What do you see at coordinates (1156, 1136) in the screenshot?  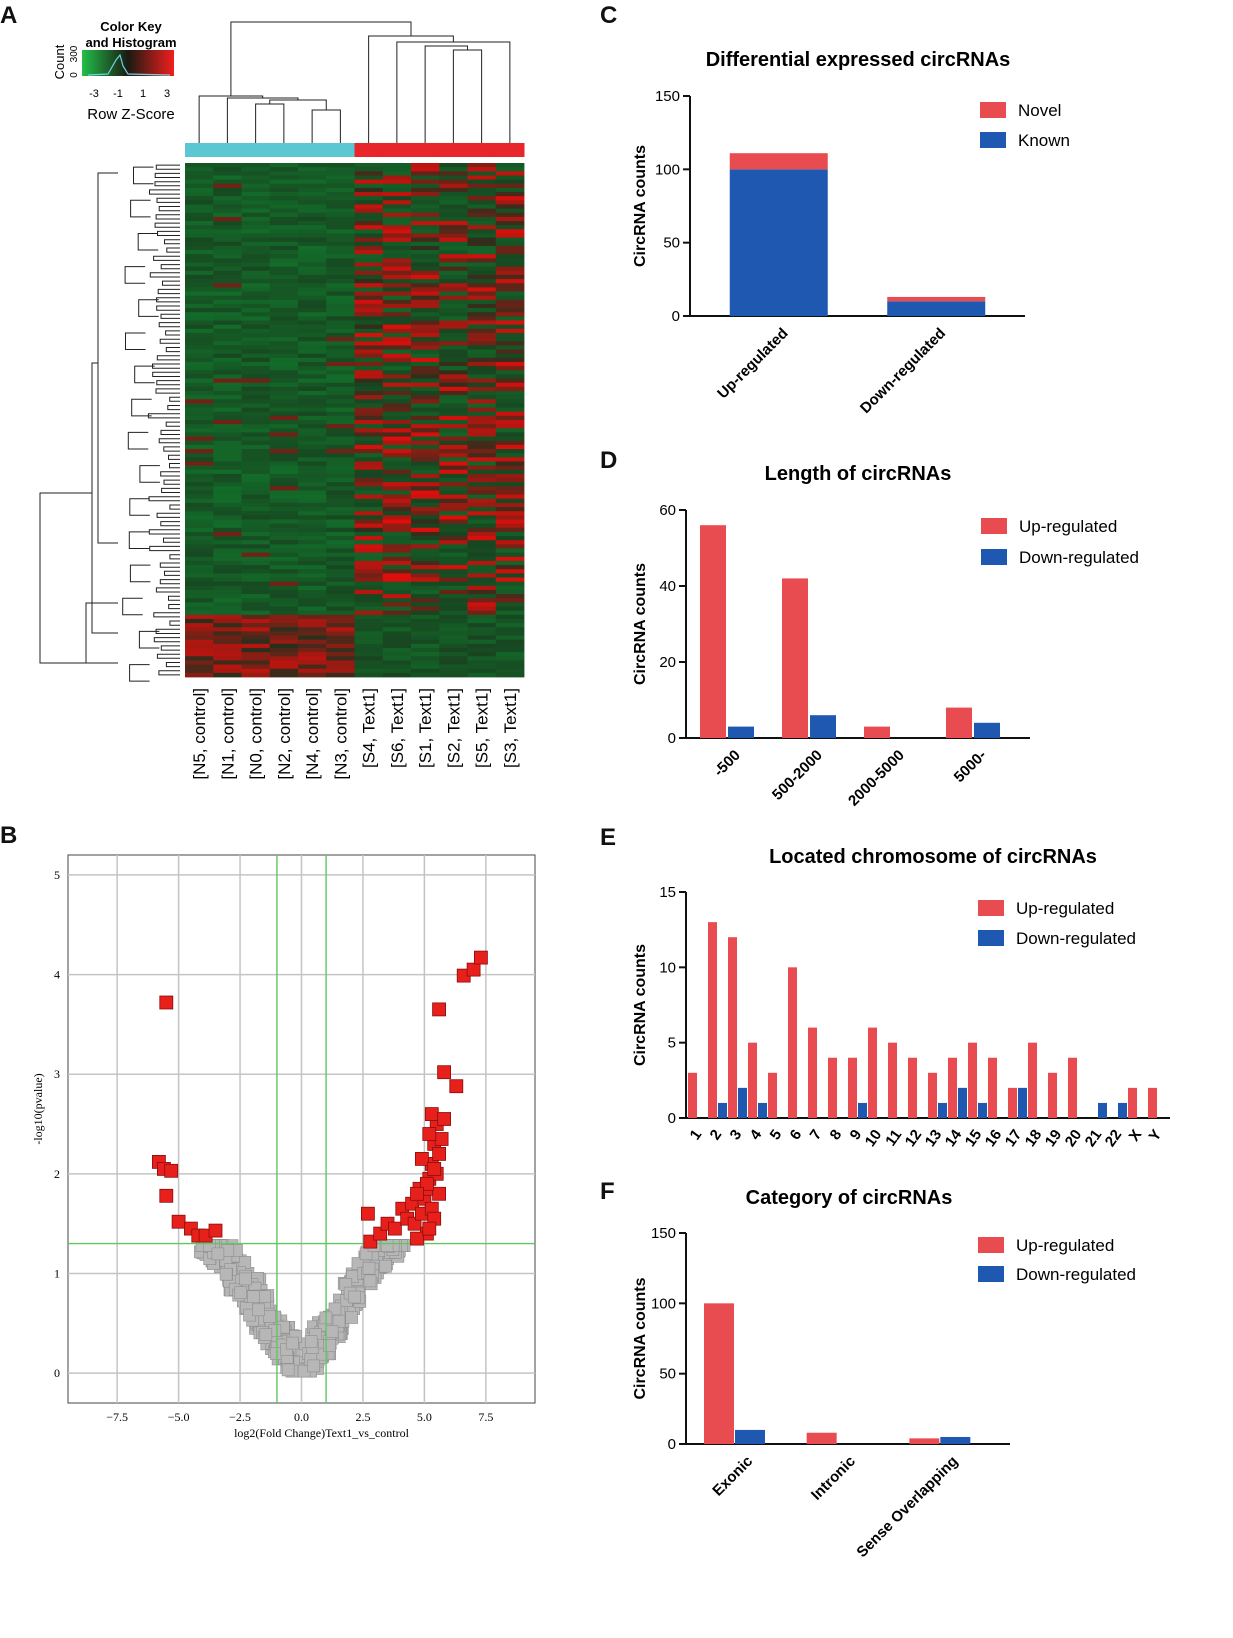 I see `x-tick-label: Y` at bounding box center [1156, 1136].